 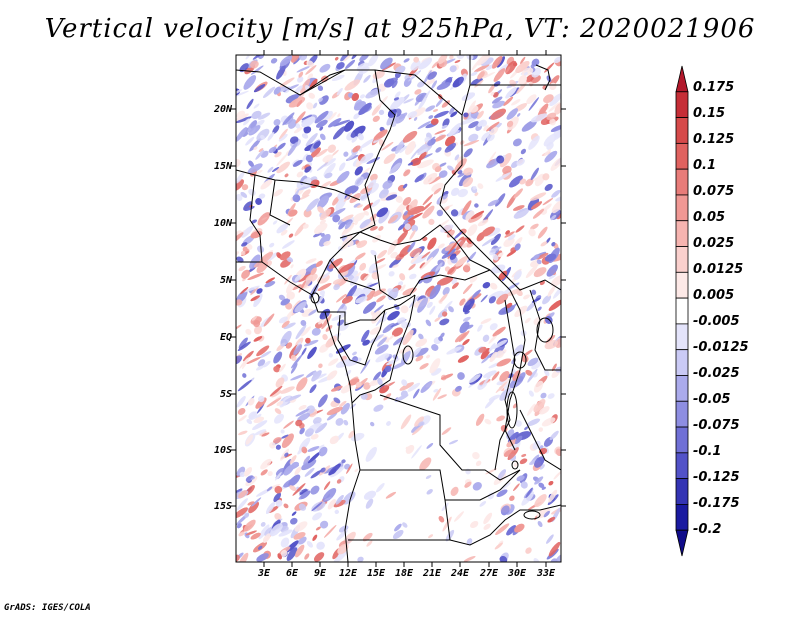 What do you see at coordinates (709, 217) in the screenshot?
I see `colorbar-label: 0.05` at bounding box center [709, 217].